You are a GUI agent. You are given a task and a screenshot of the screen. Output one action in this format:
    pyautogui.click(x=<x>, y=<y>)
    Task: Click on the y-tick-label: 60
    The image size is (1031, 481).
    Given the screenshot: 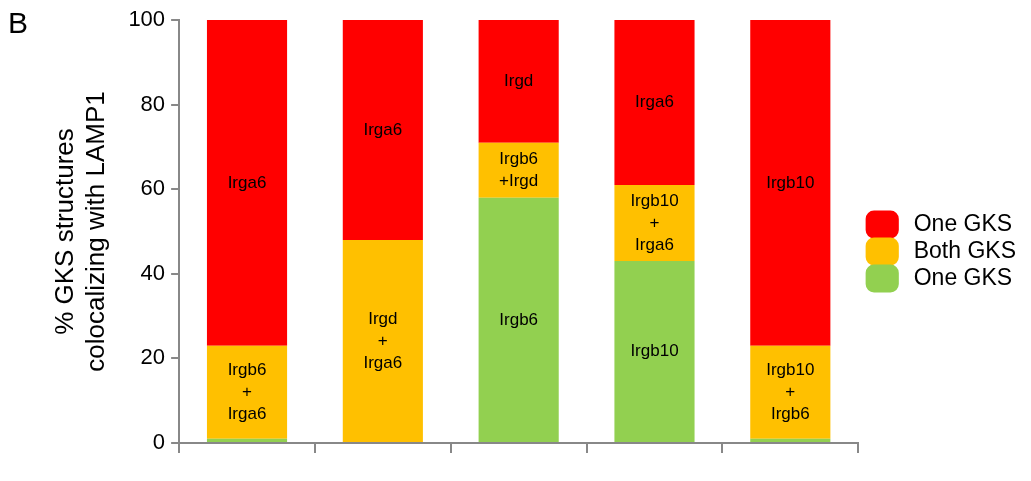 What is the action you would take?
    pyautogui.click(x=153, y=188)
    